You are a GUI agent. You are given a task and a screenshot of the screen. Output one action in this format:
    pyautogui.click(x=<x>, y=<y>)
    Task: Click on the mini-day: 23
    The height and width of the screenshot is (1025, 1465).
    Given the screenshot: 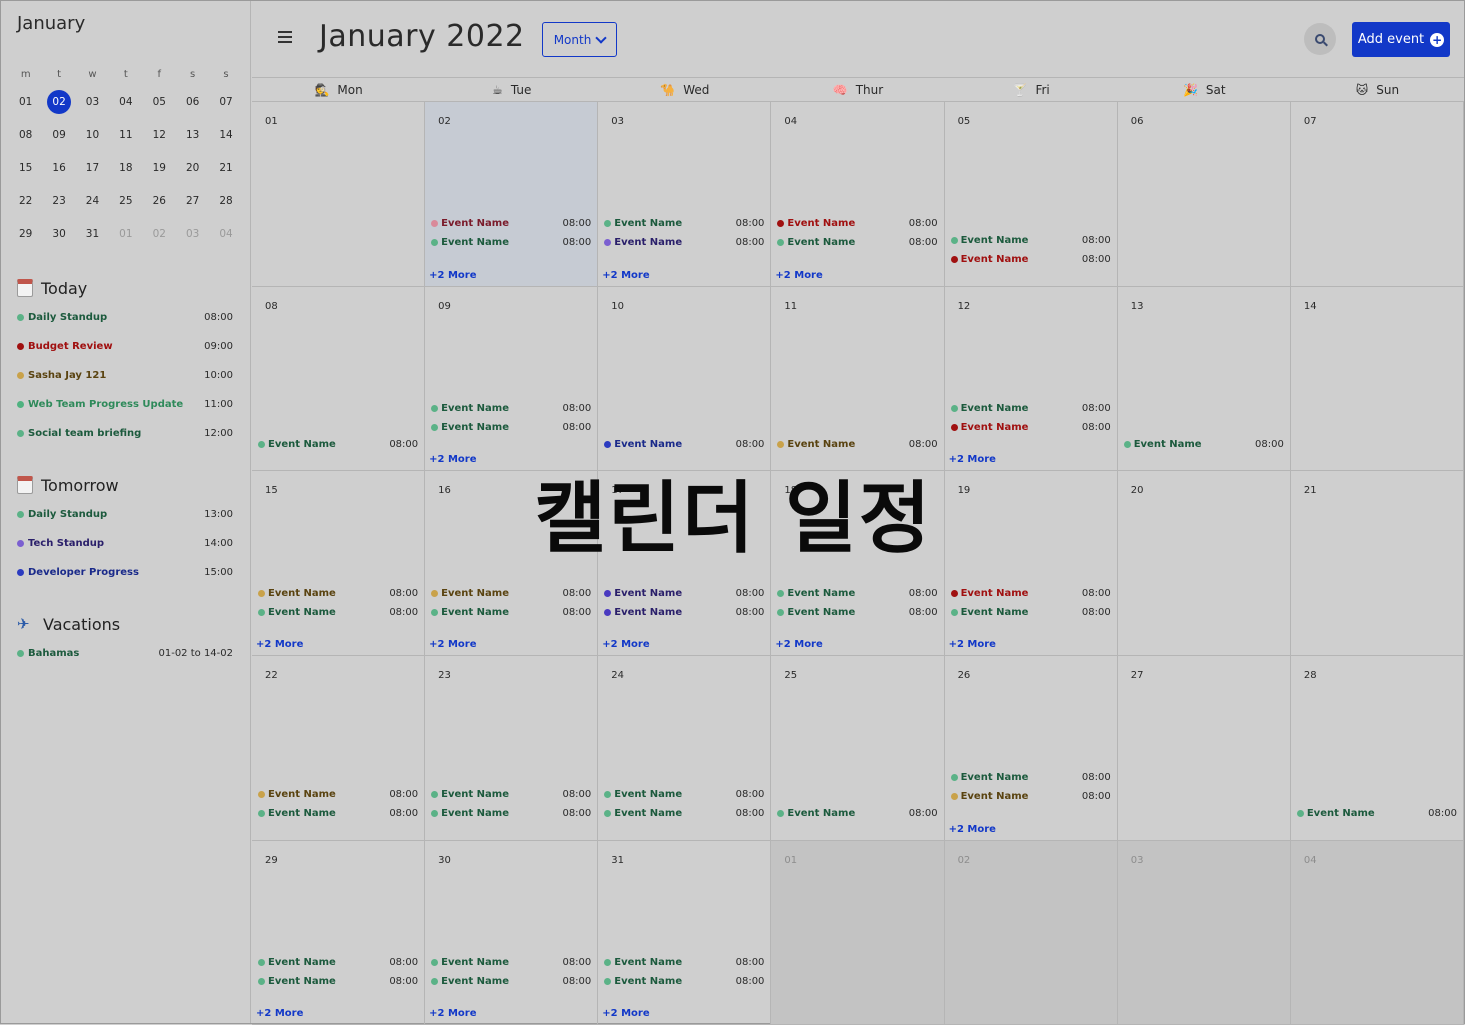 What is the action you would take?
    pyautogui.click(x=58, y=201)
    